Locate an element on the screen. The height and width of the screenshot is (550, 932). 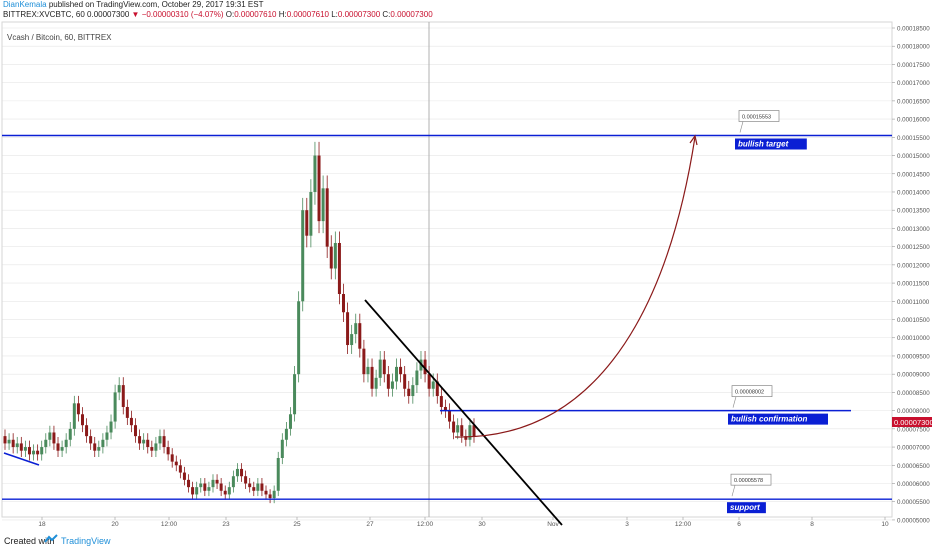
tradingview-brand: TradingView is located at coordinates (86, 541).